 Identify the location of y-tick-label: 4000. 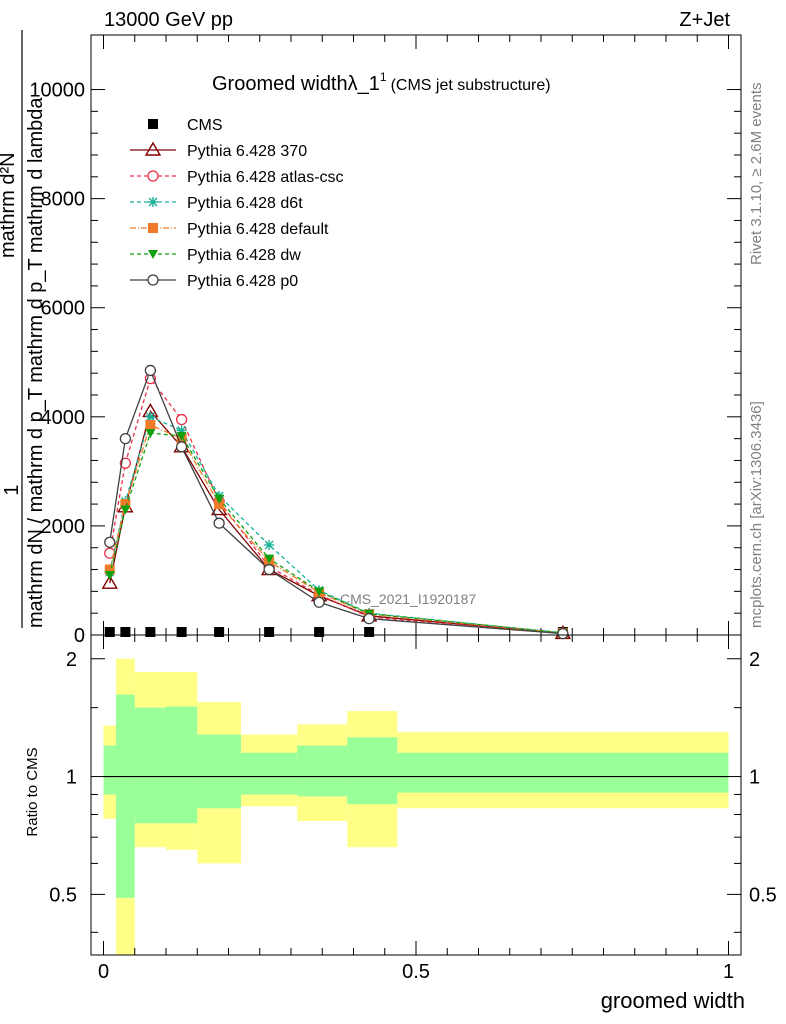
(63, 418).